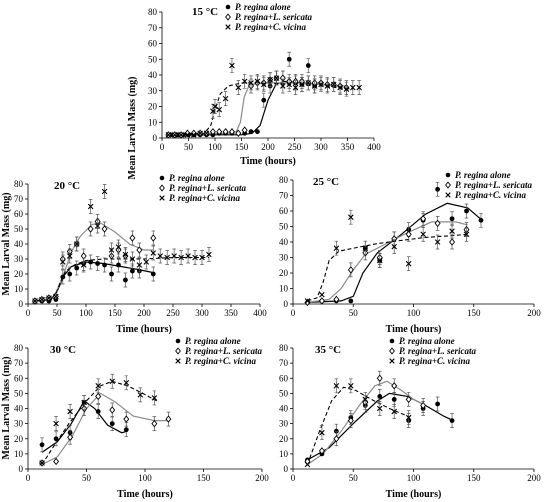 The width and height of the screenshot is (550, 502). Describe the element at coordinates (262, 478) in the screenshot. I see `x-tick-label: 200` at that location.